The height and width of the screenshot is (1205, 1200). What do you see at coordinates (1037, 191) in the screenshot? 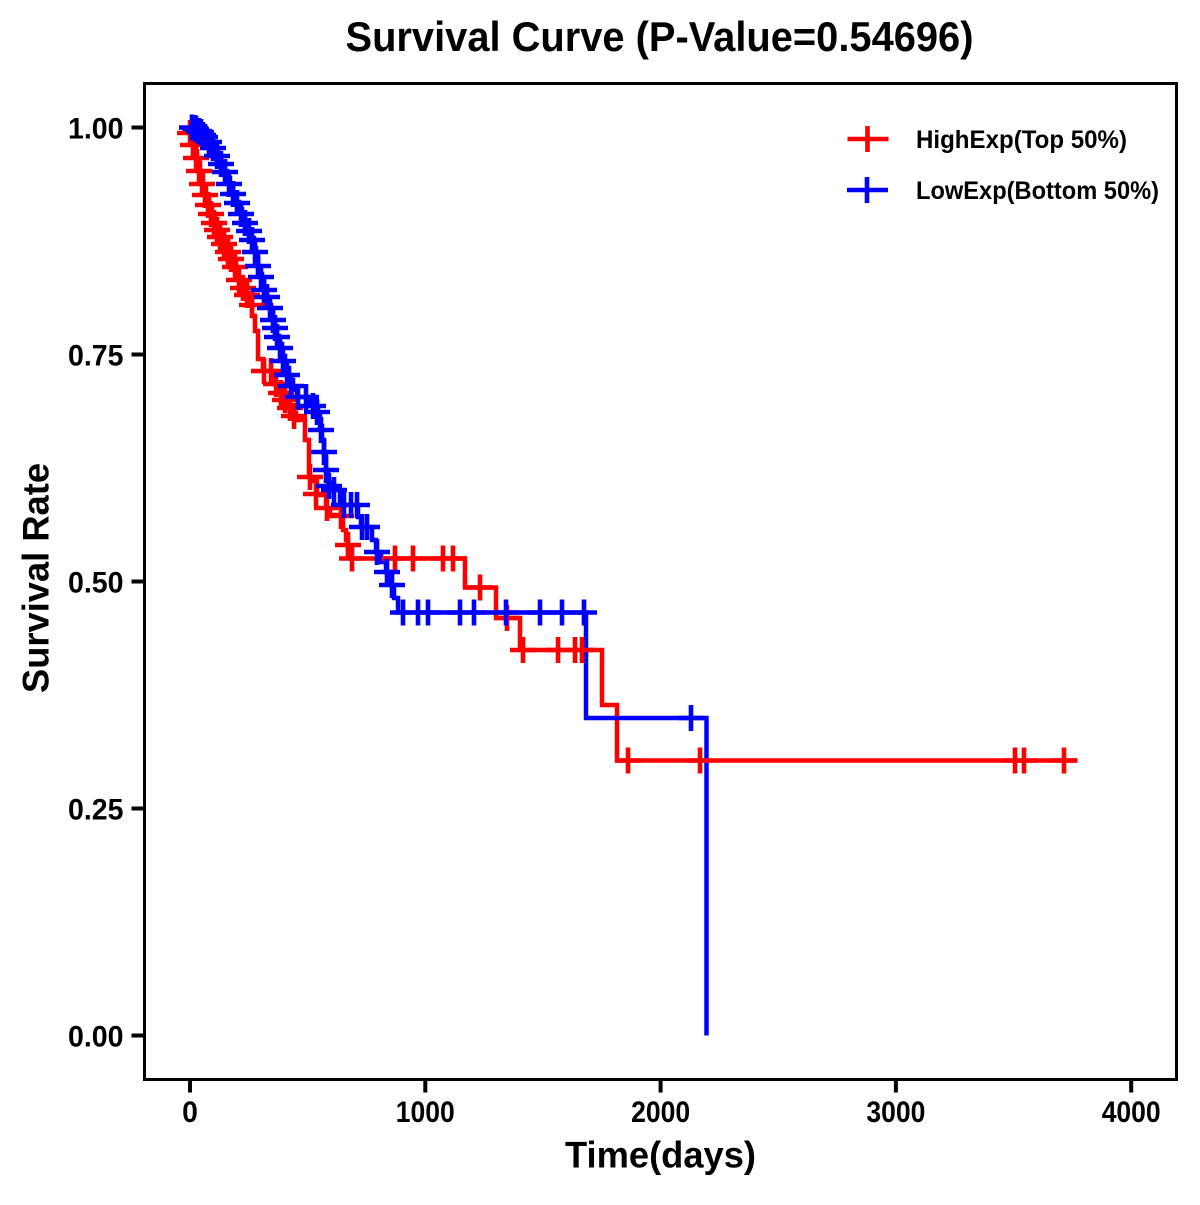
I see `svg-text: LowExp(Bottom 50%)` at bounding box center [1037, 191].